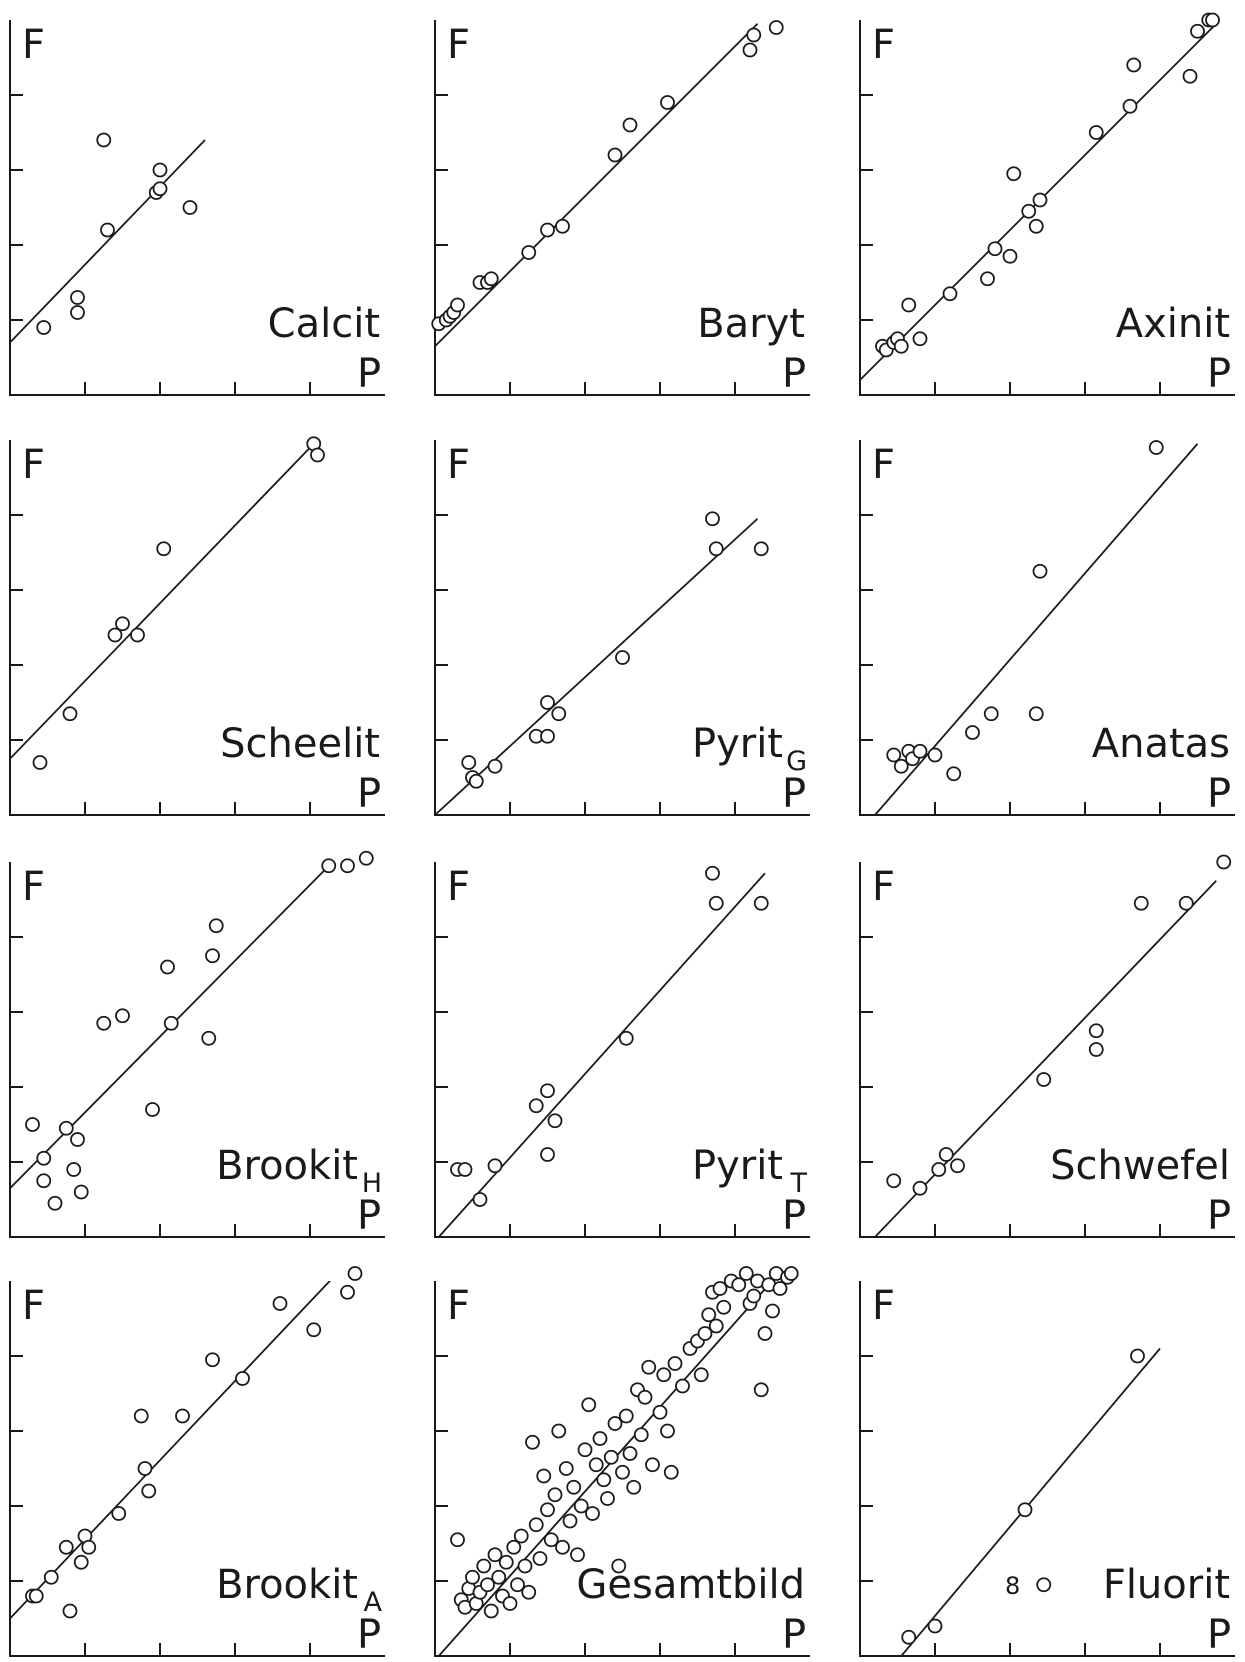 This screenshot has width=1245, height=1662. What do you see at coordinates (372, 1183) in the screenshot?
I see `panel-title-subscript: H` at bounding box center [372, 1183].